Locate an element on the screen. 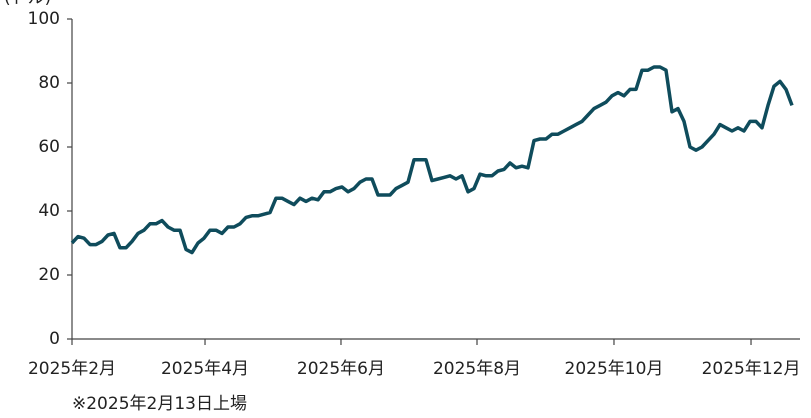 This screenshot has height=418, width=811. x-tick-label: 2025年8月 is located at coordinates (477, 369).